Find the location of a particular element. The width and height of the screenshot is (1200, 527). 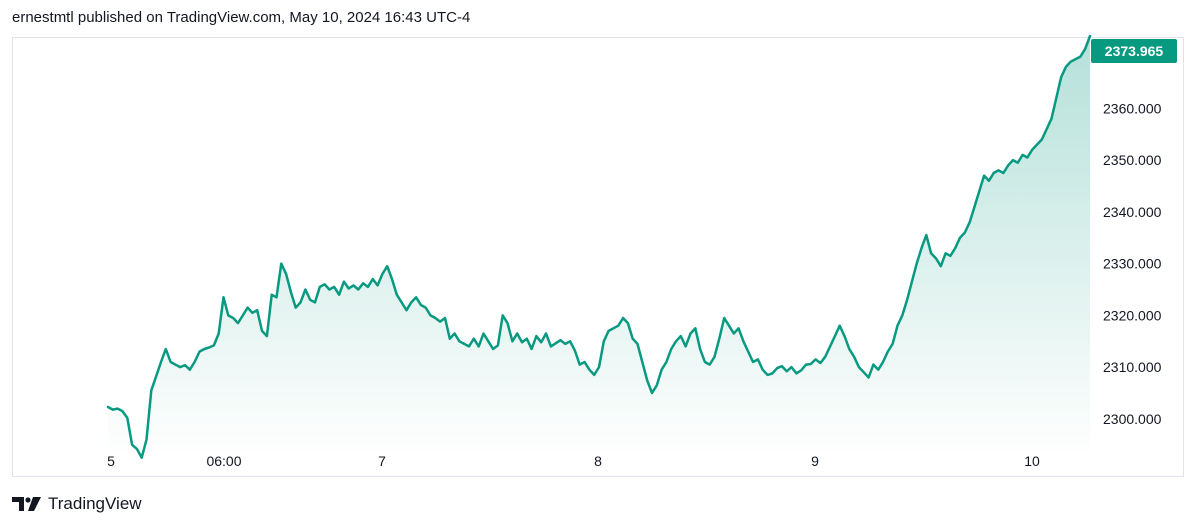

x-axis: 5 06:00 7 8 9 10 is located at coordinates (573, 461).